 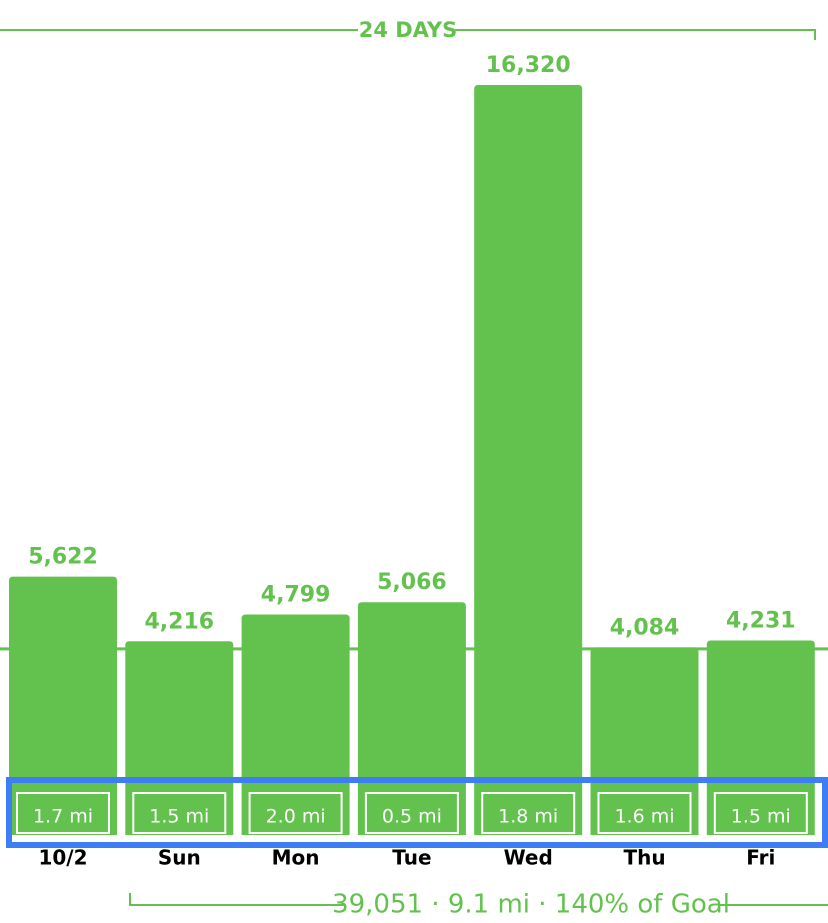 What do you see at coordinates (528, 817) in the screenshot?
I see `distance-label: 1.8 mi` at bounding box center [528, 817].